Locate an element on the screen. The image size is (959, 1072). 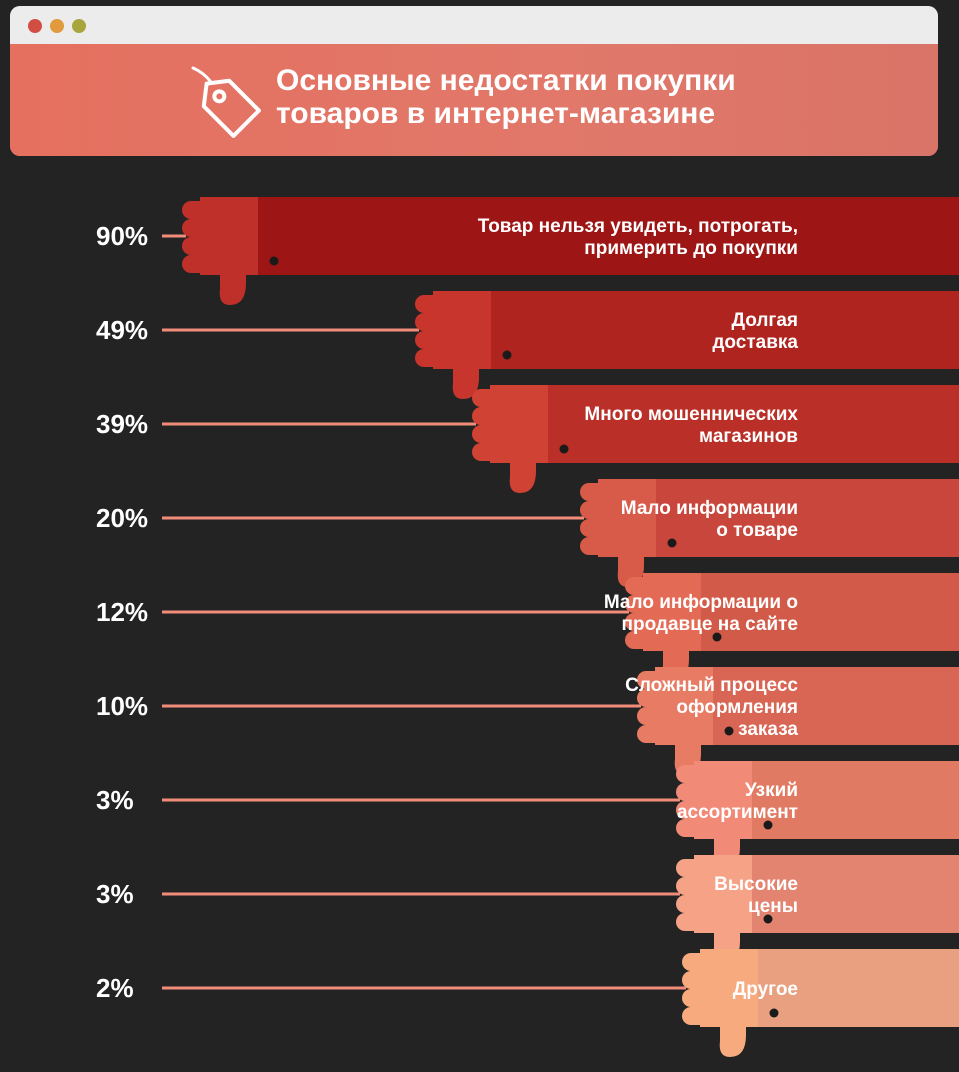
category-label: Много мошеннических is located at coordinates (691, 414).